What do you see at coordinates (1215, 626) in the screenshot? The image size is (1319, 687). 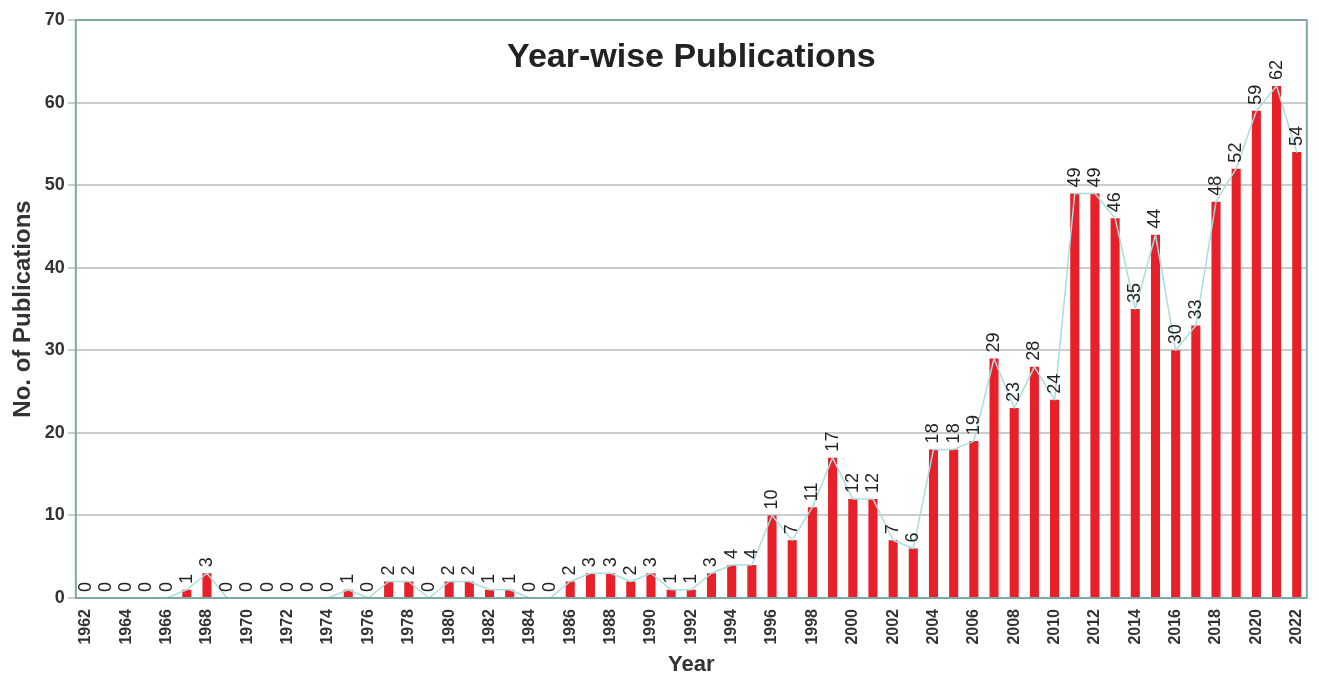 I see `x-tick-label: 2018` at bounding box center [1215, 626].